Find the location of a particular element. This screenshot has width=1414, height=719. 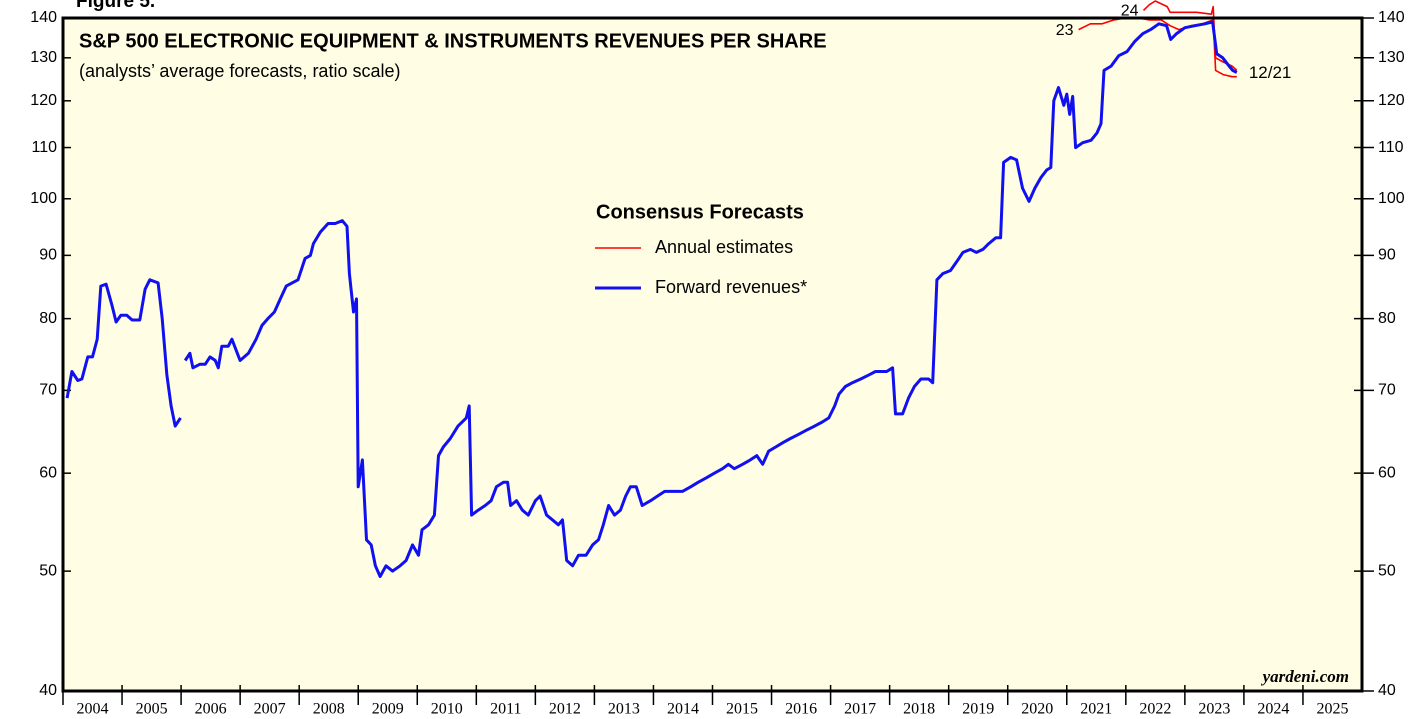

x-tick-label: 2005 is located at coordinates (152, 709).